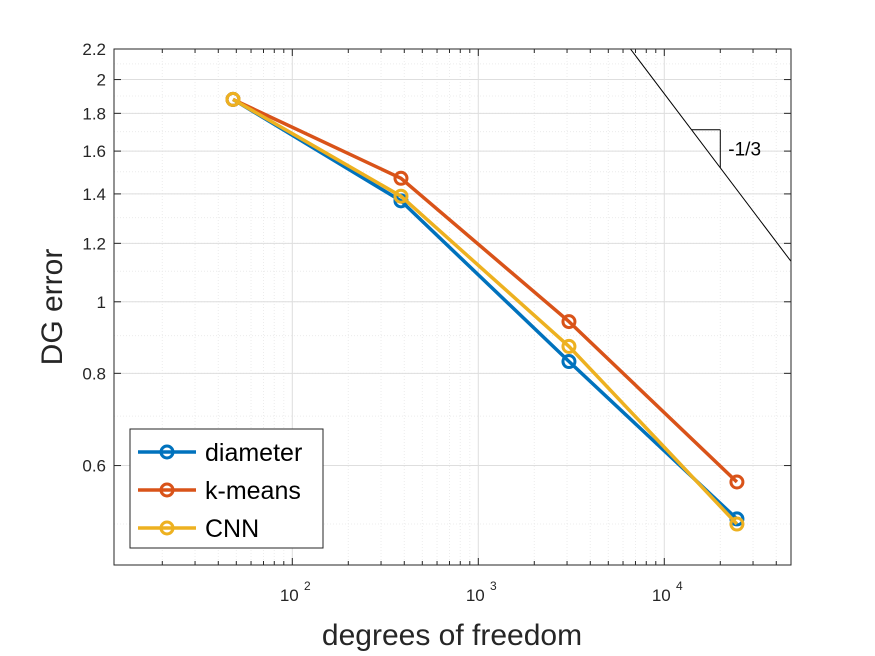 This screenshot has width=875, height=656. Describe the element at coordinates (94, 258) in the screenshot. I see `y-tick-labels: 0.6 0.8 1 1.2 1.4 1.6 1.8 2 2.2` at that location.